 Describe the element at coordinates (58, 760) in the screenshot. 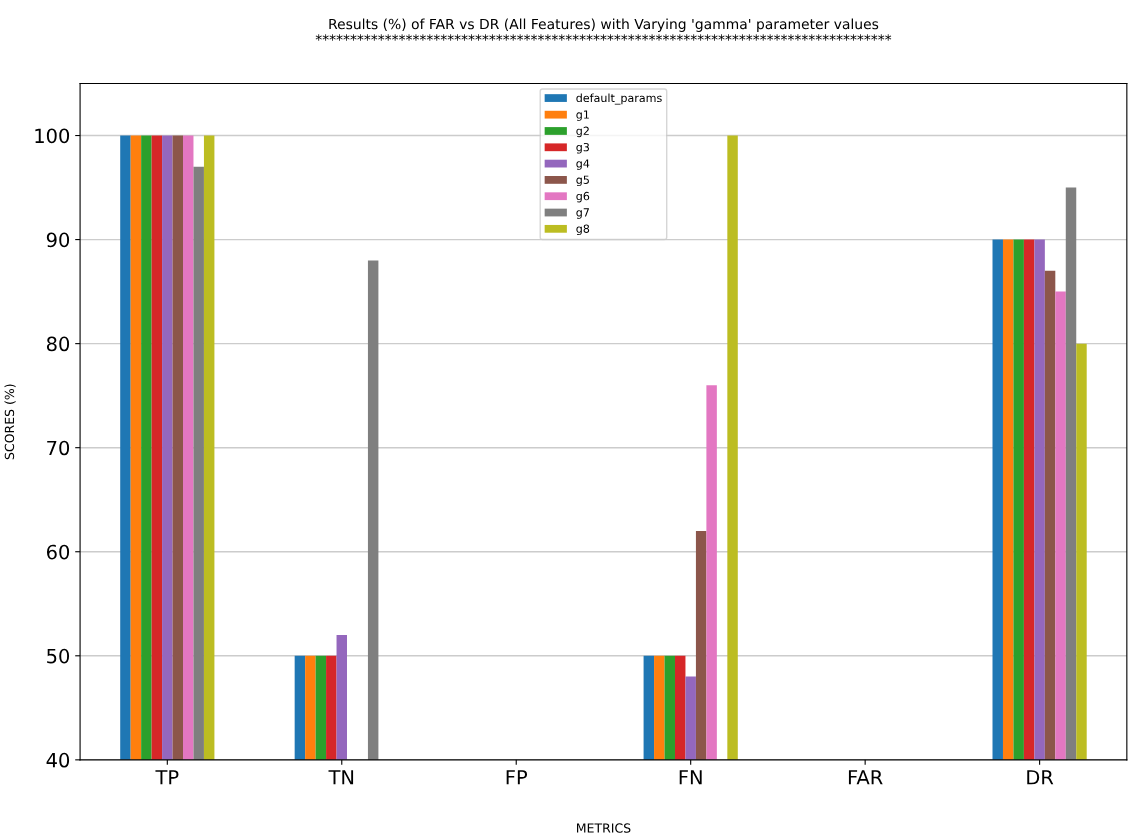

I see `y-tick-label: 40` at that location.